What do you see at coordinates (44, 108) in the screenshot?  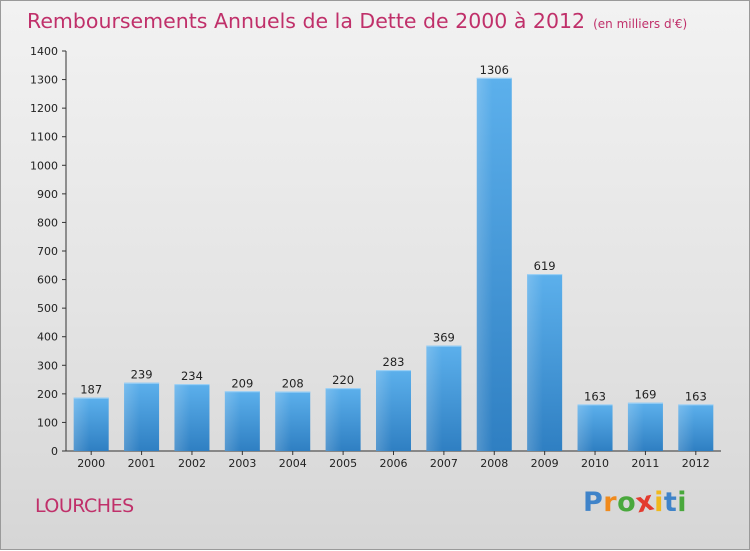 I see `y-tick-label: 1200` at bounding box center [44, 108].